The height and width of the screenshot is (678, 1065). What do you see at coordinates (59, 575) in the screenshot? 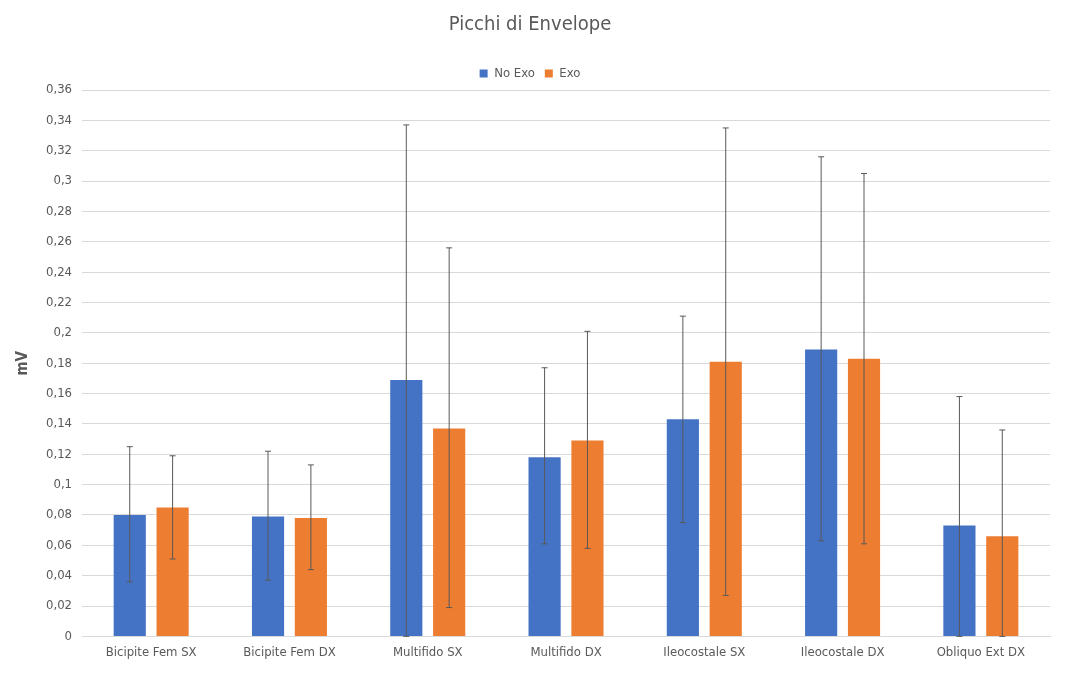
I see `y-tick-label: 0,04` at bounding box center [59, 575].